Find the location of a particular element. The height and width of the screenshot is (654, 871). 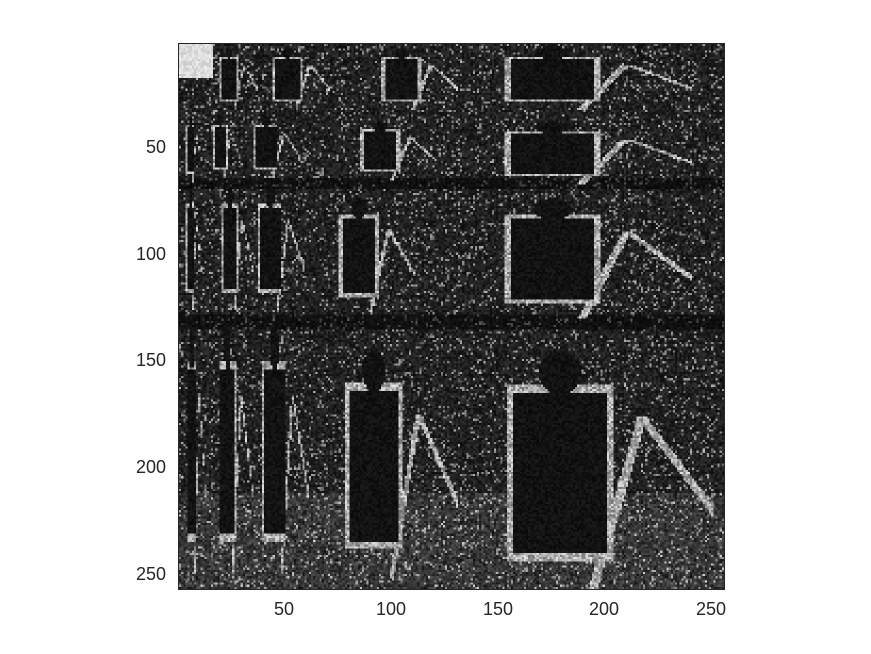

x-tick-label: 200 is located at coordinates (604, 609).